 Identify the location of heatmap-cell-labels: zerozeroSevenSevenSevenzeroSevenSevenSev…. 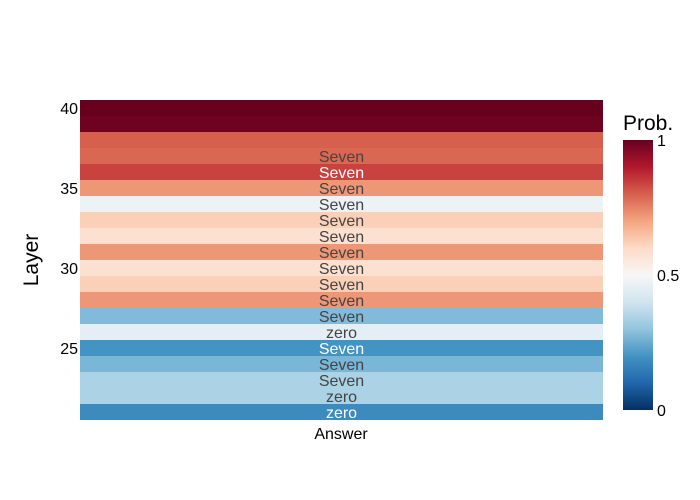
(341, 285).